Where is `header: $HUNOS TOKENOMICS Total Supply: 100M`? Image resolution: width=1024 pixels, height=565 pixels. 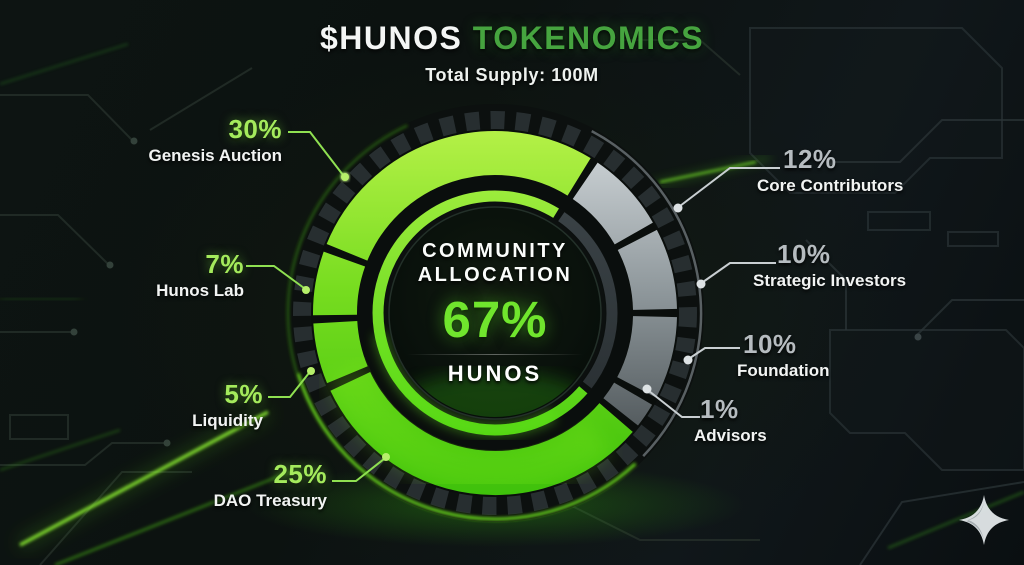 header: $HUNOS TOKENOMICS Total Supply: 100M is located at coordinates (512, 53).